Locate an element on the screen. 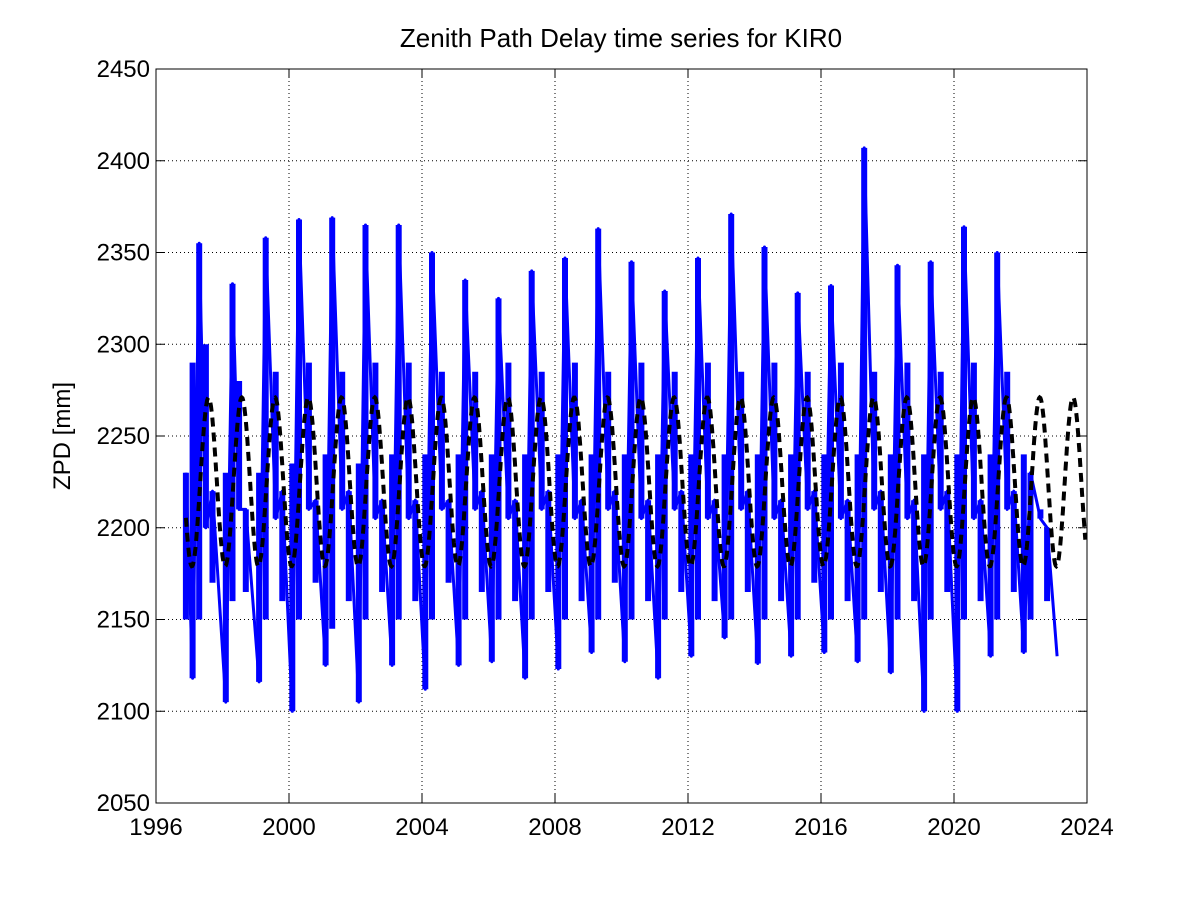 This screenshot has height=901, width=1201. x-tick-label: 1996 is located at coordinates (155, 827).